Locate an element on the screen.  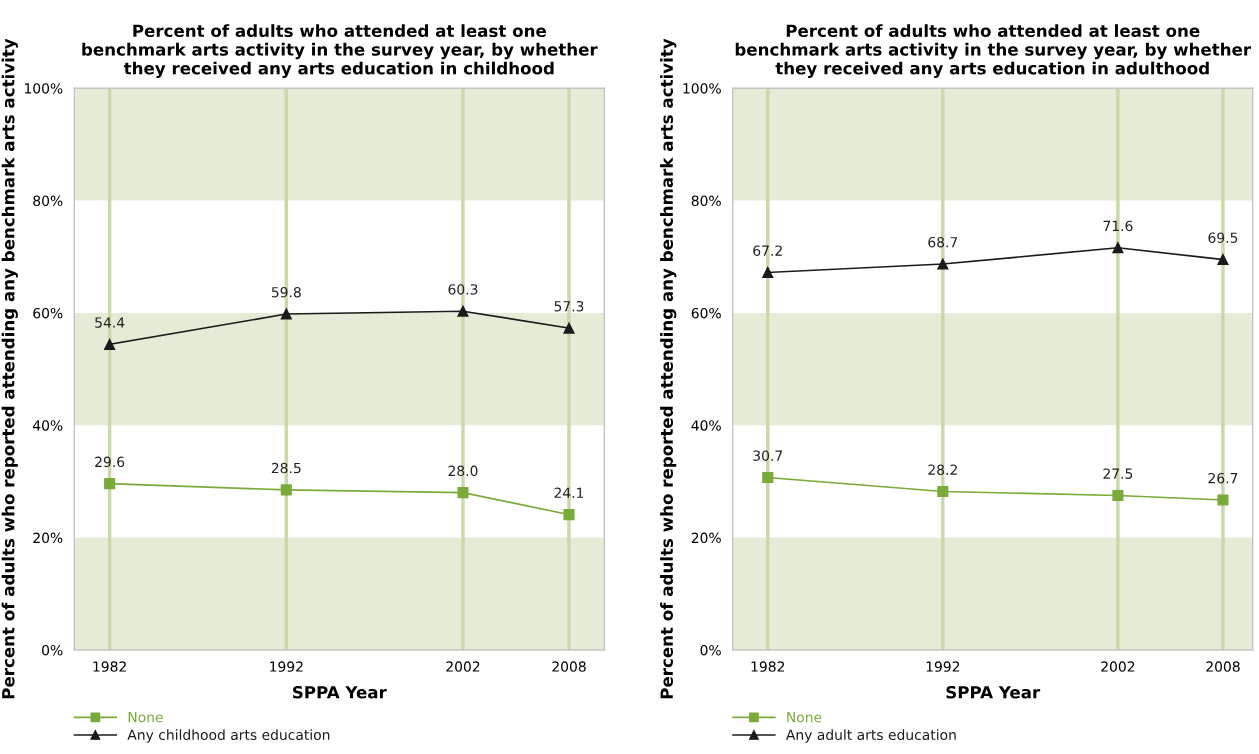
data-label: 60.3 is located at coordinates (463, 289).